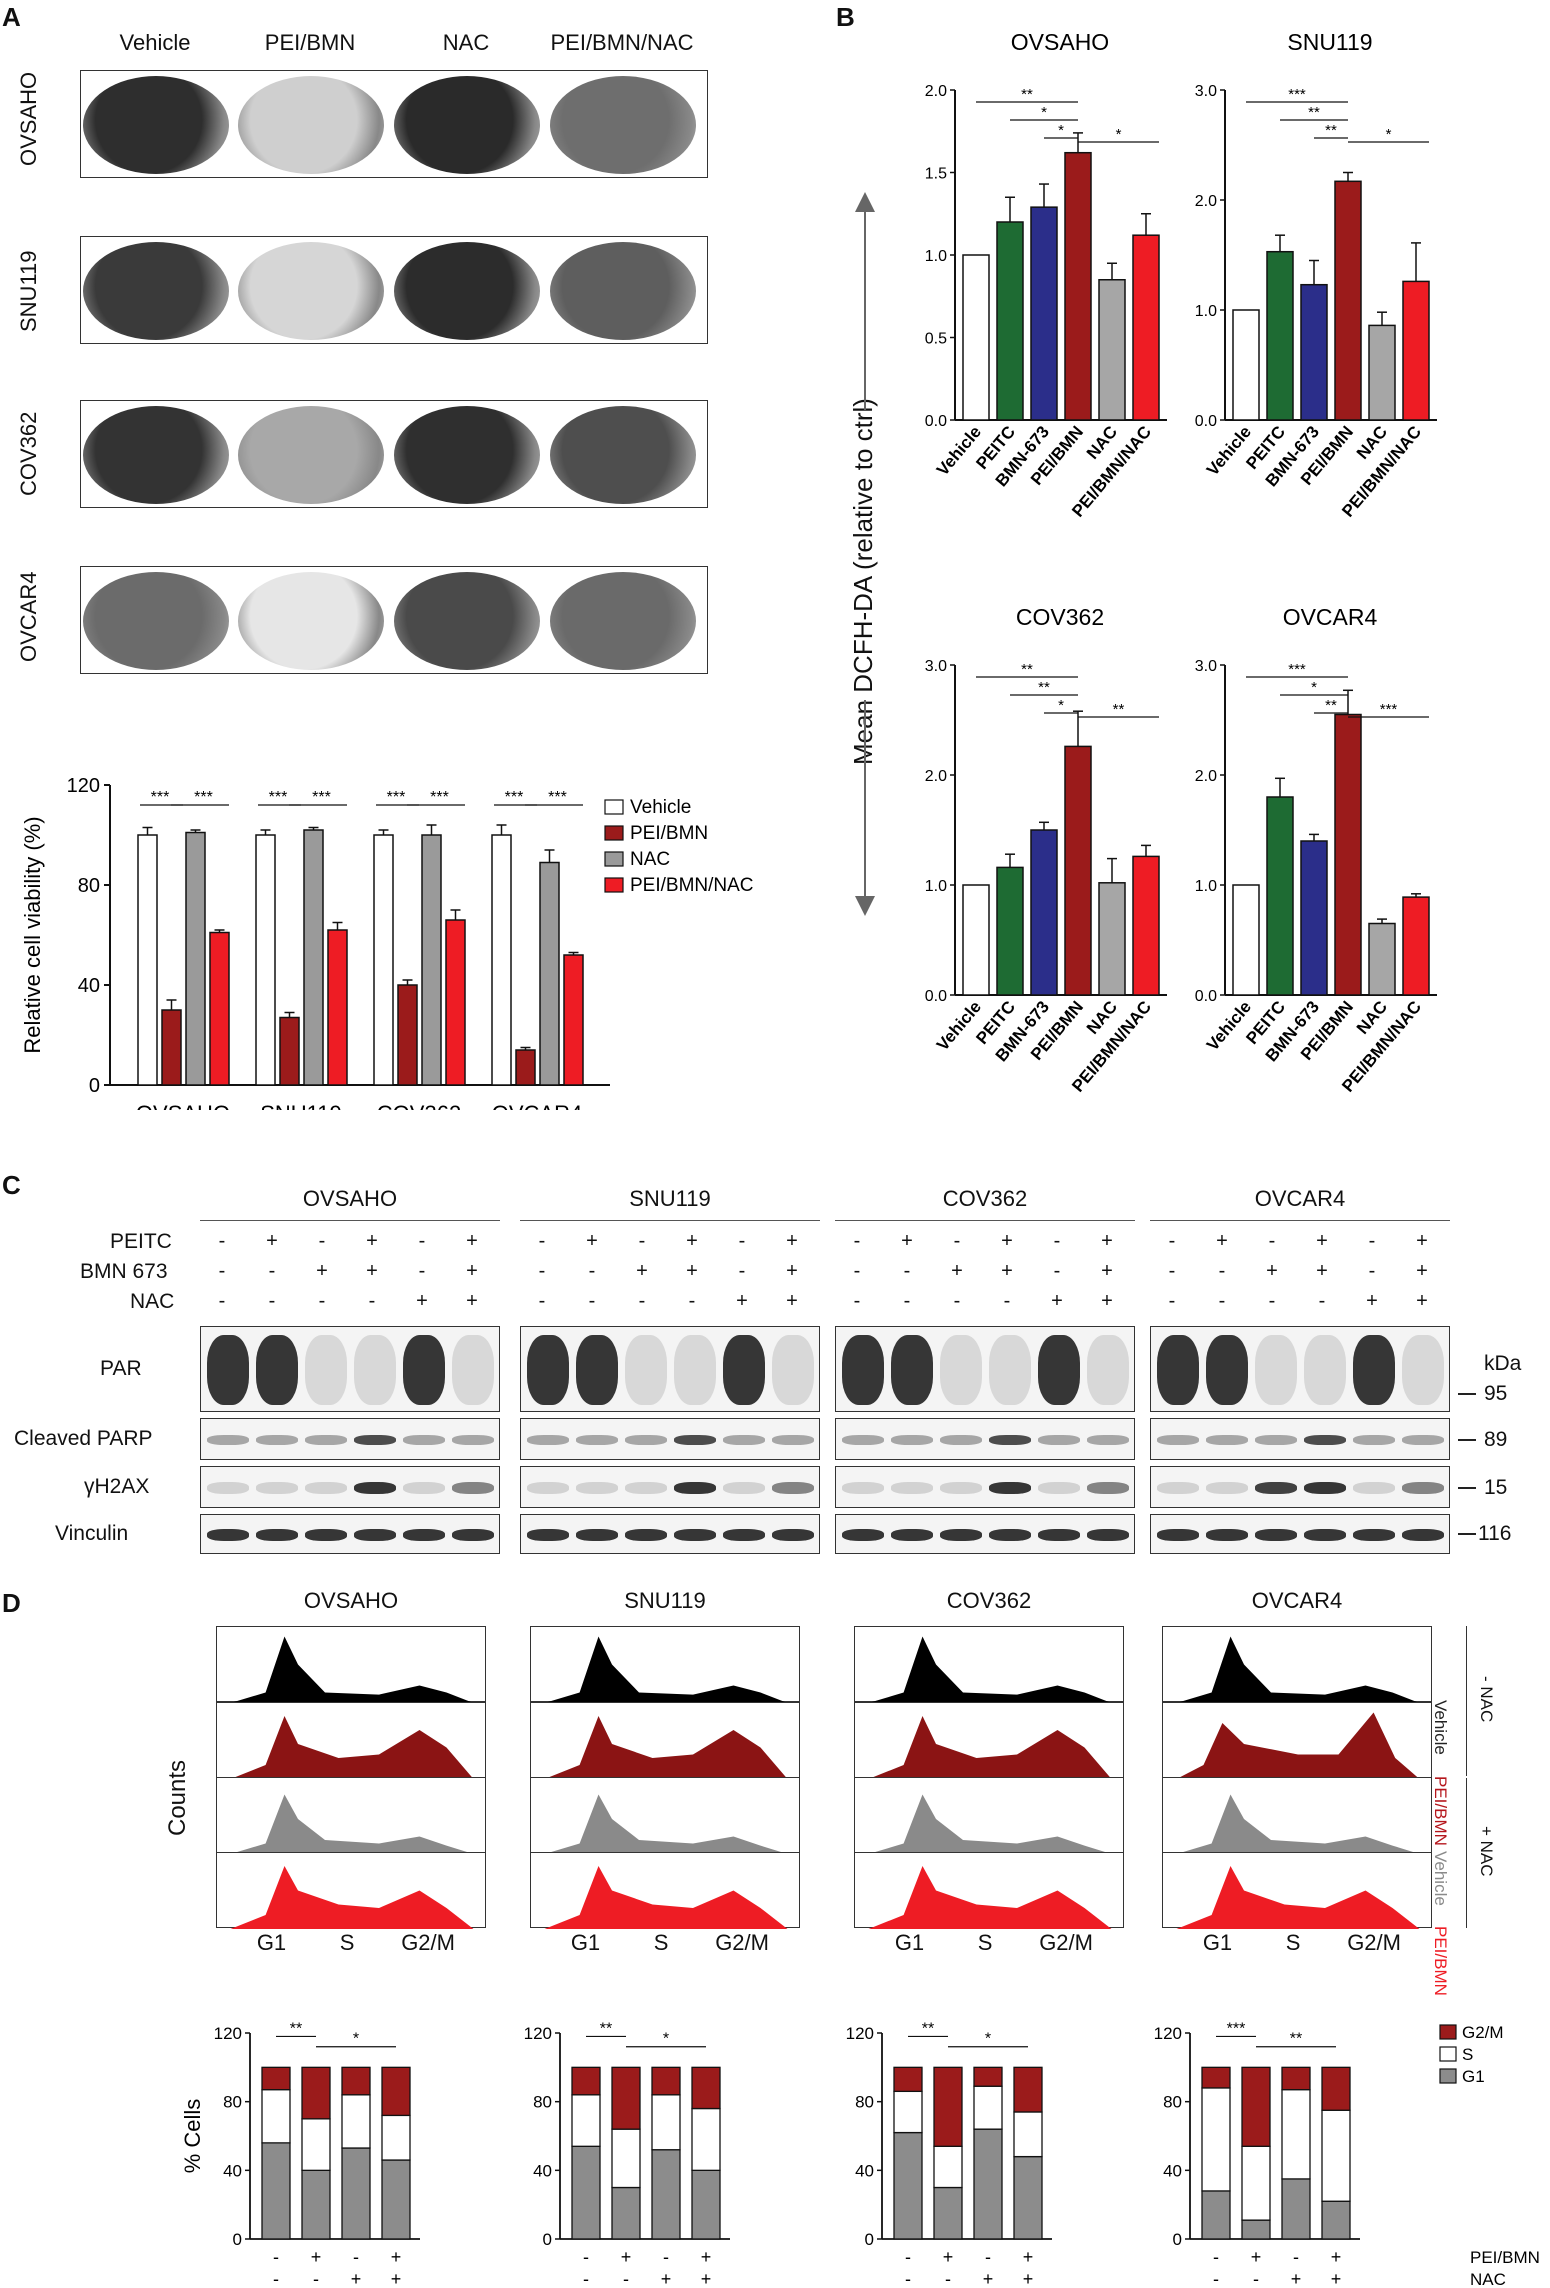 Image resolution: width=1550 pixels, height=2288 pixels. What do you see at coordinates (1466, 1701) in the screenshot?
I see `nac-bracket` at bounding box center [1466, 1701].